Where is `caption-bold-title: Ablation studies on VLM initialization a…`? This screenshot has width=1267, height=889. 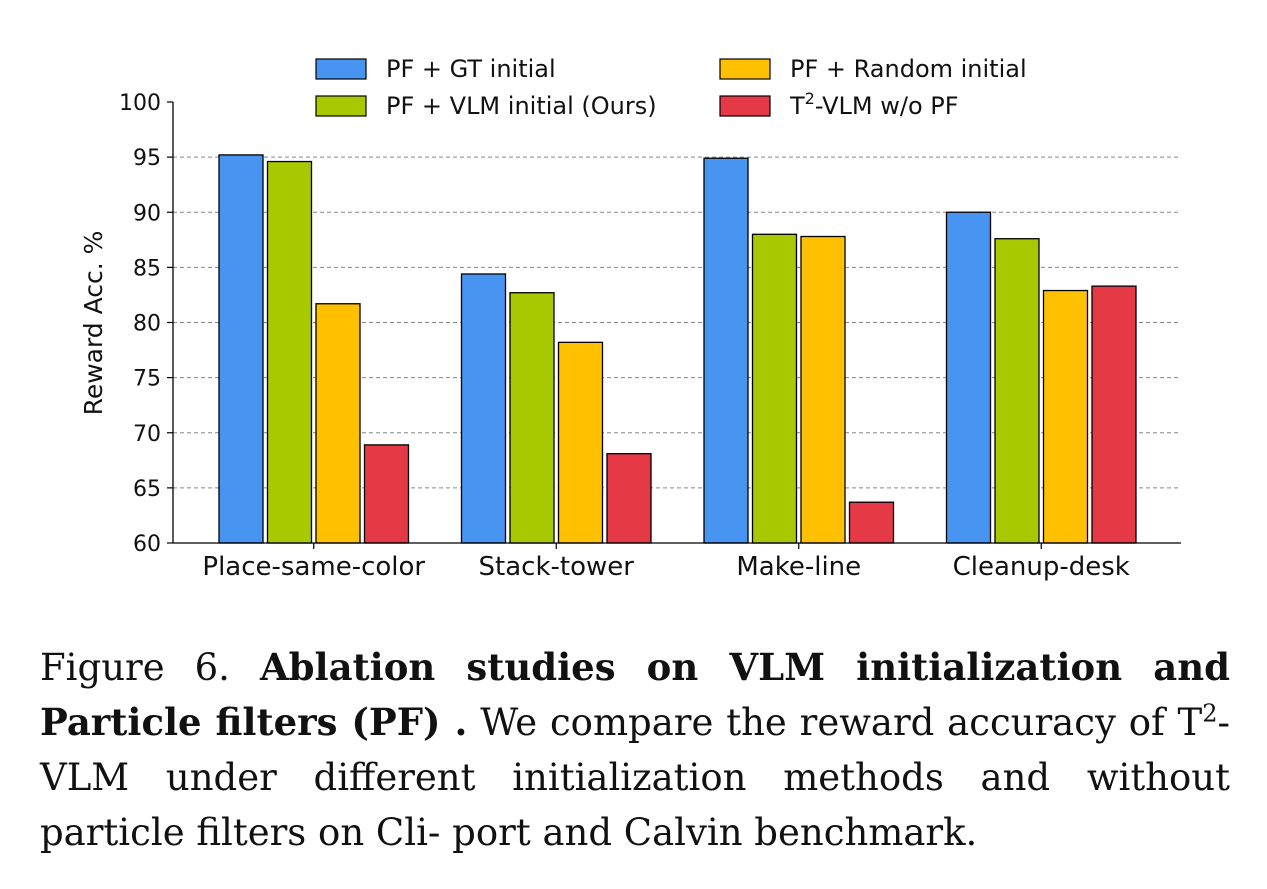
caption-bold-title: Ablation studies on VLM initialization a… is located at coordinates (635, 694).